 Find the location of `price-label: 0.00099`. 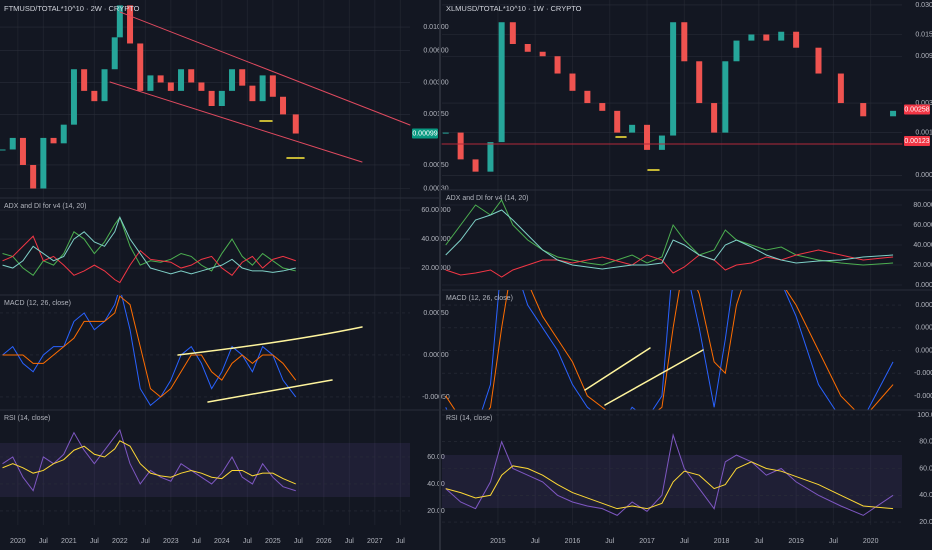

price-label: 0.00099 is located at coordinates (424, 133).